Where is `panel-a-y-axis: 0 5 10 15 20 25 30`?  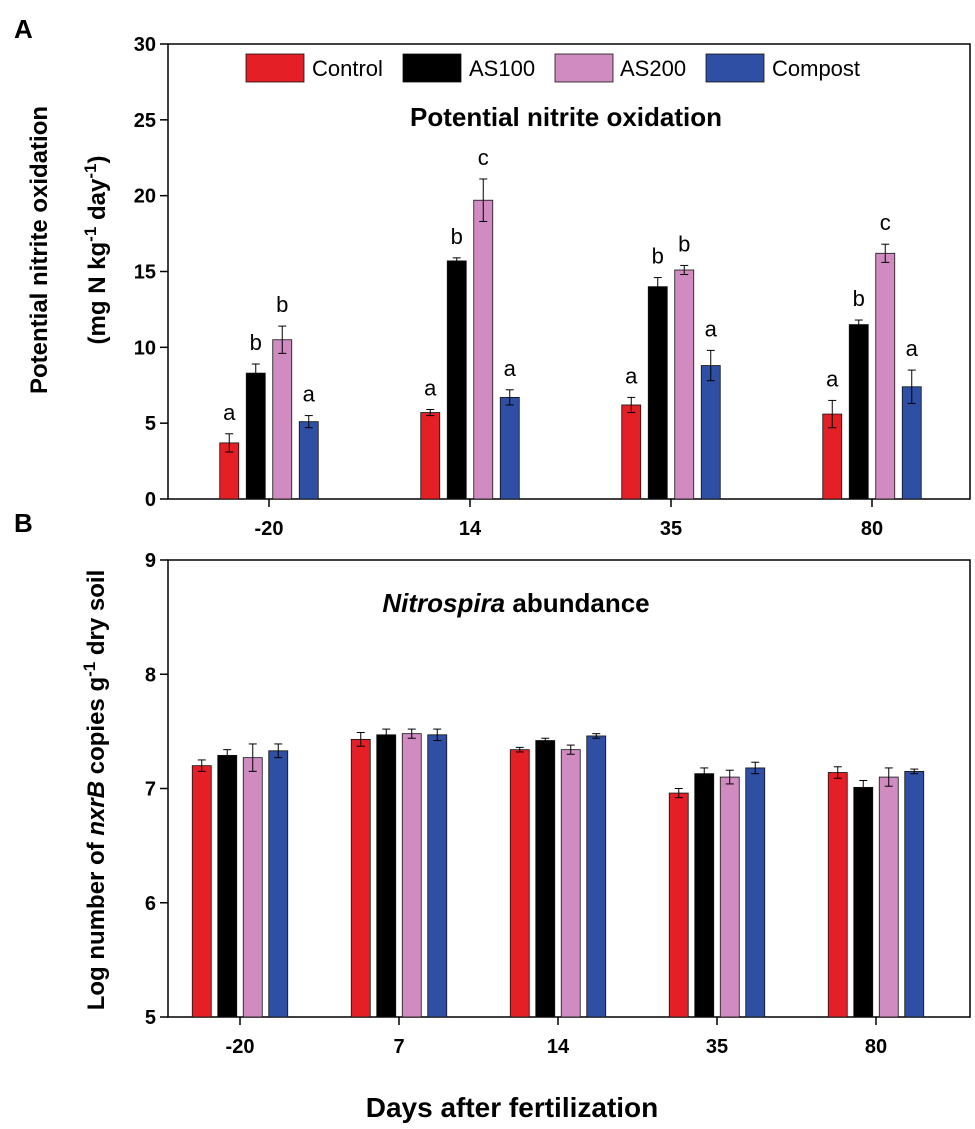
panel-a-y-axis: 0 5 10 15 20 25 30 is located at coordinates (151, 272).